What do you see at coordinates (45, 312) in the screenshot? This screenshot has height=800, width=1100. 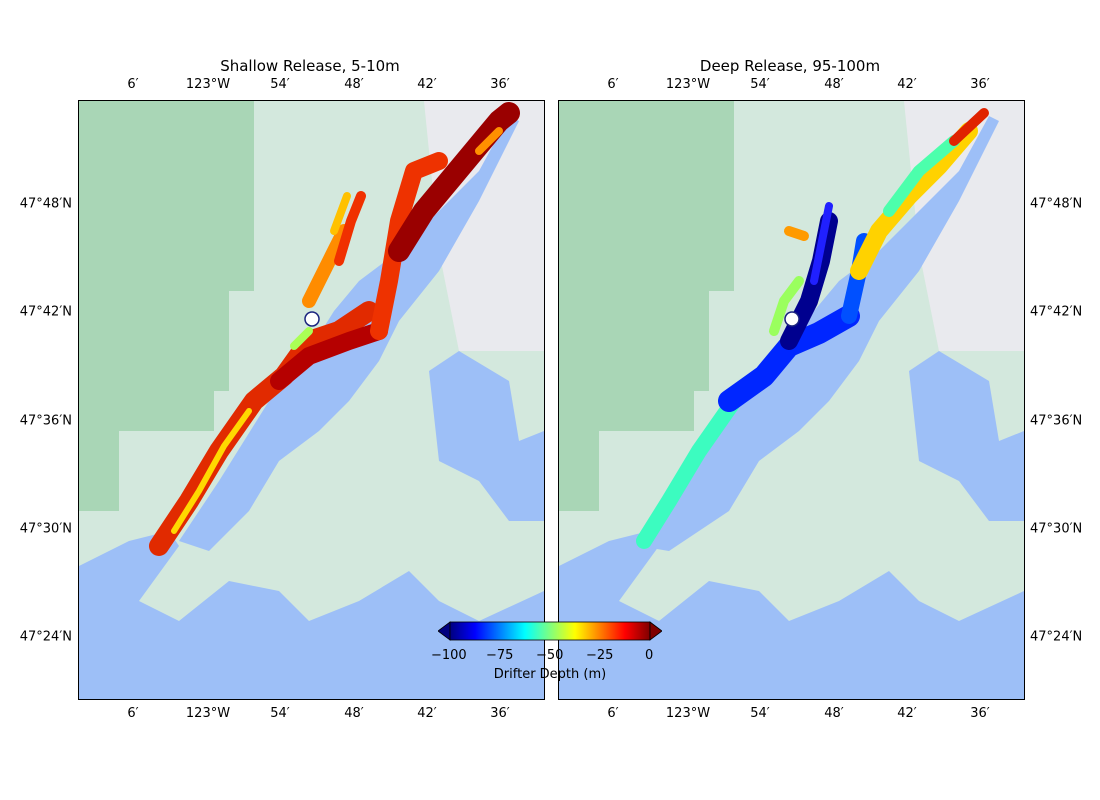 I see `y-tick-left-1: 47°42′N` at bounding box center [45, 312].